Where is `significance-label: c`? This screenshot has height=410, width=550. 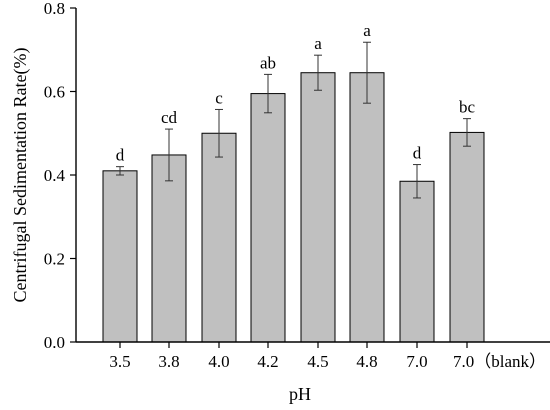
significance-label: c is located at coordinates (219, 97).